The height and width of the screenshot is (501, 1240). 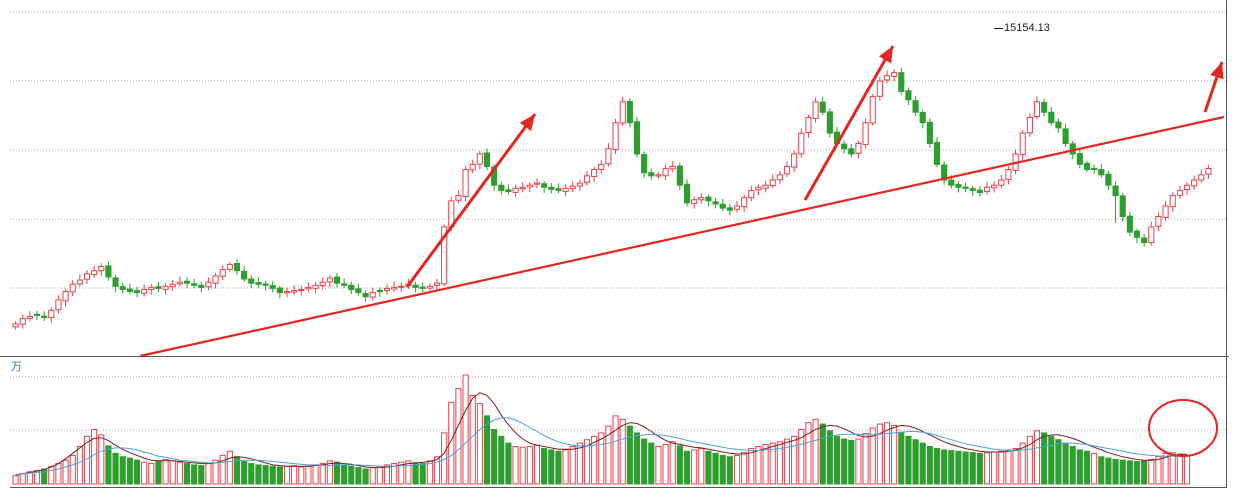 What do you see at coordinates (849, 123) in the screenshot?
I see `trend-arrow-2-shaft` at bounding box center [849, 123].